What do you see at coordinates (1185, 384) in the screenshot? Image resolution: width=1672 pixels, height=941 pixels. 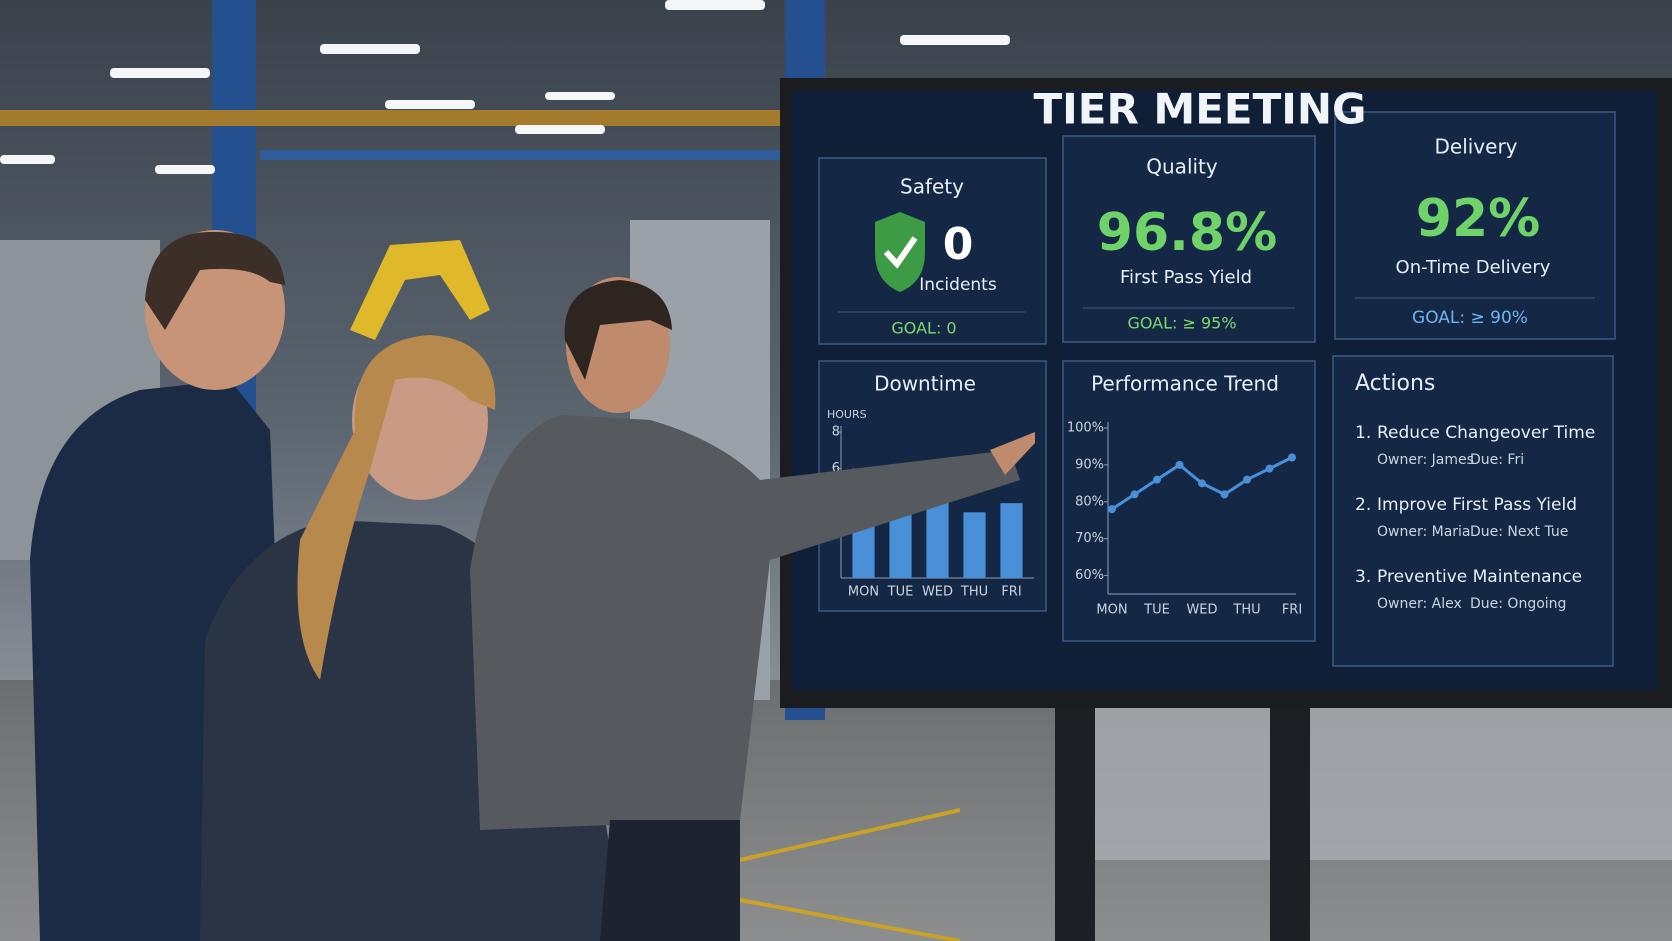 I see `chart-title: Performance Trend` at bounding box center [1185, 384].